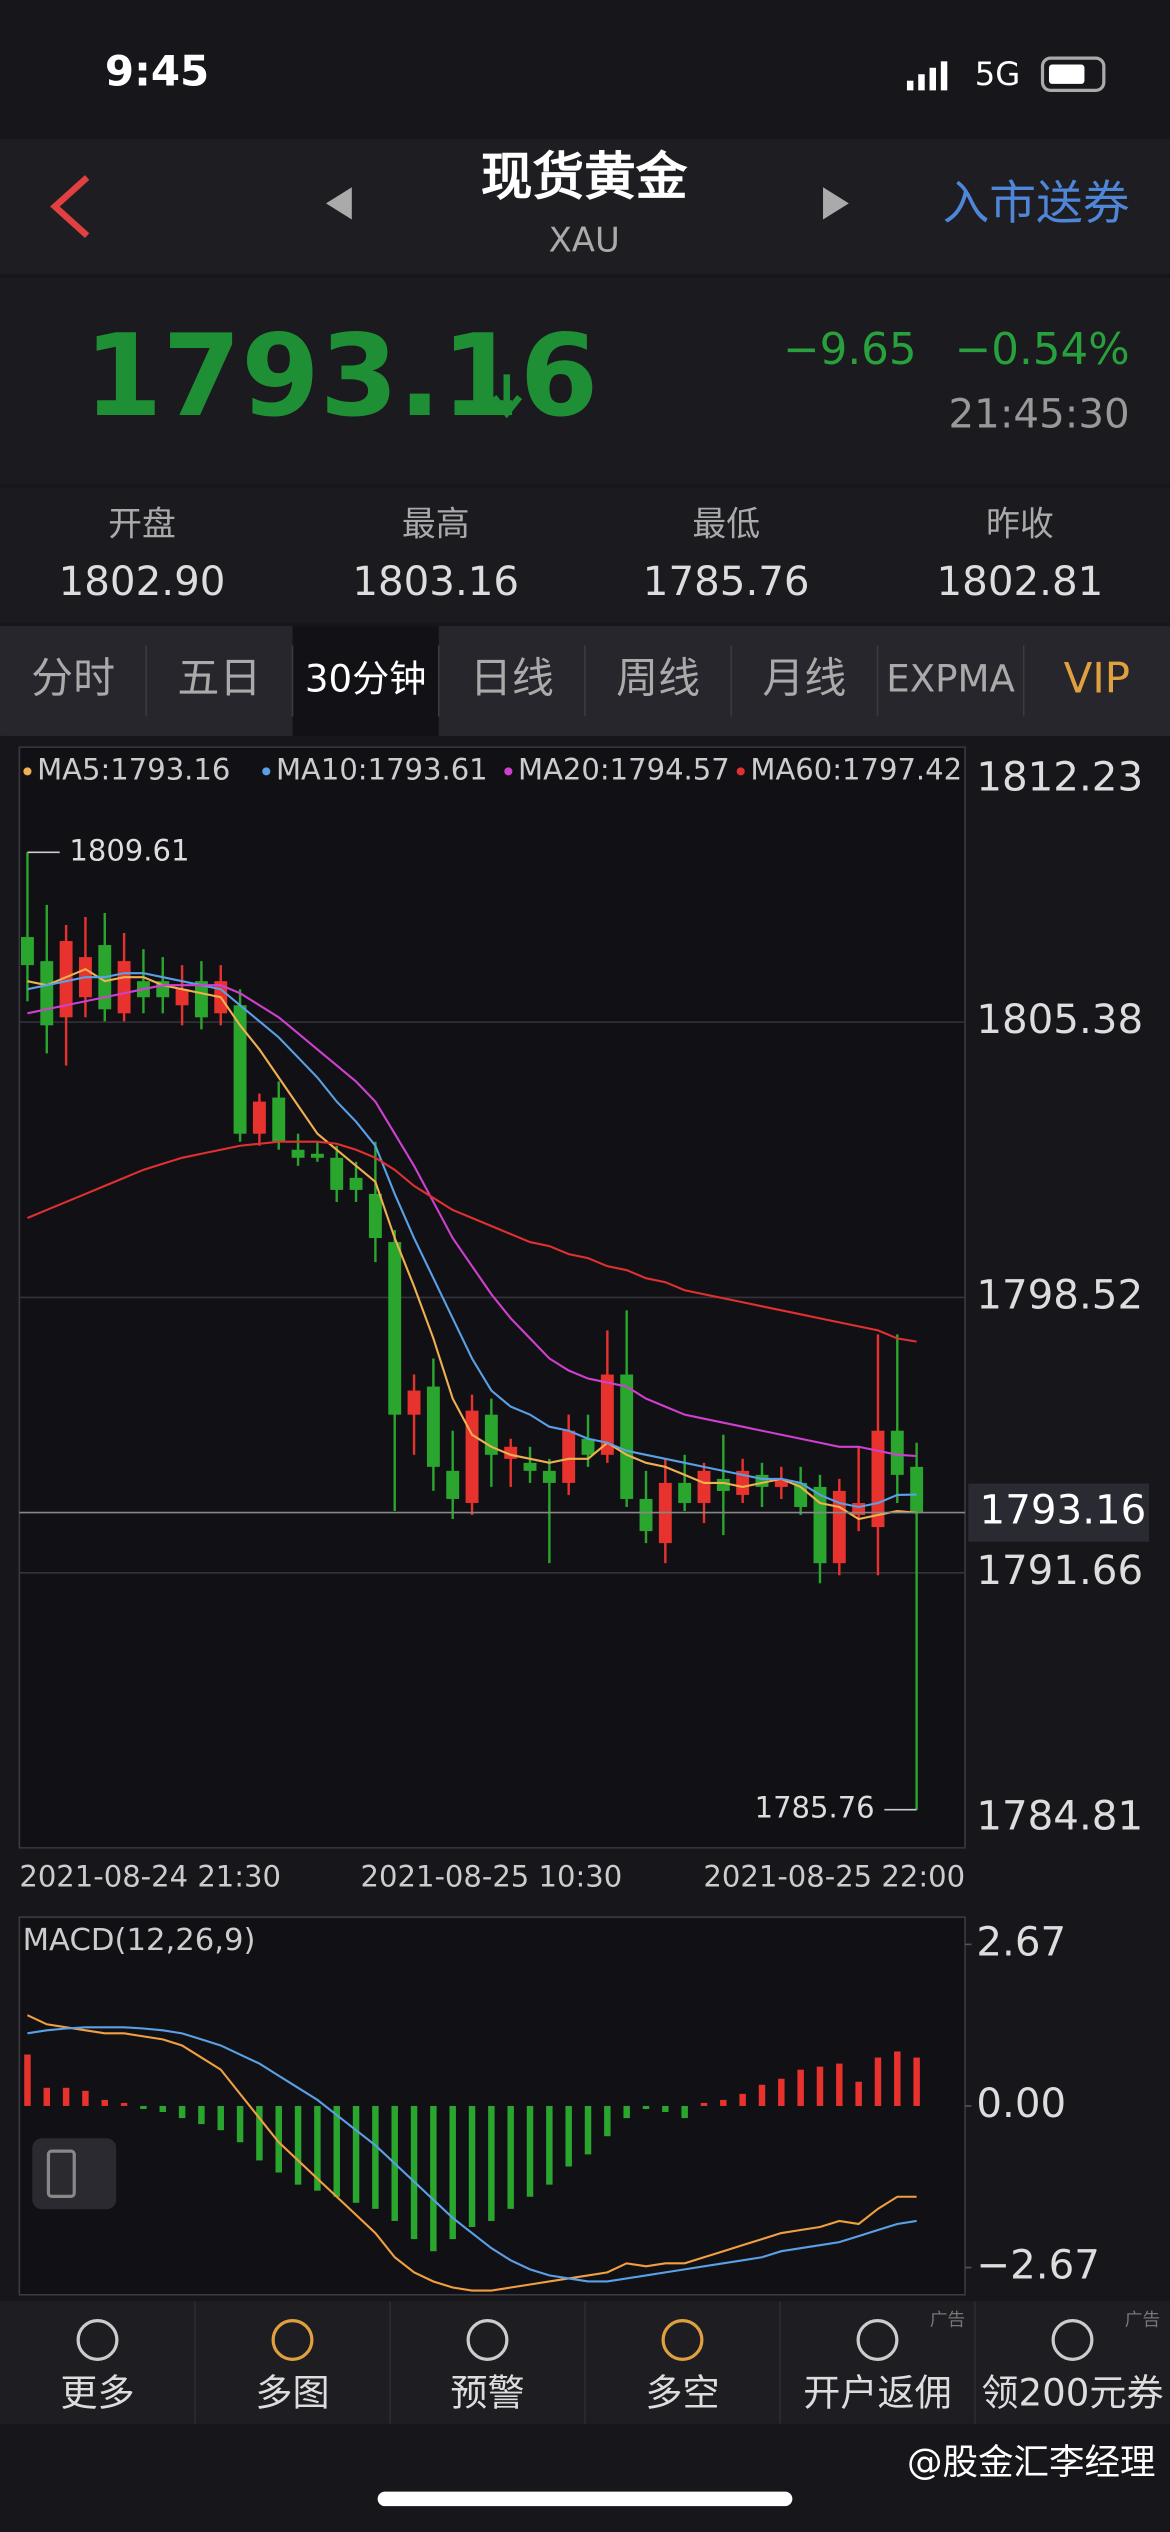 This screenshot has height=2532, width=1170. I want to click on status-time: 9:45, so click(157, 71).